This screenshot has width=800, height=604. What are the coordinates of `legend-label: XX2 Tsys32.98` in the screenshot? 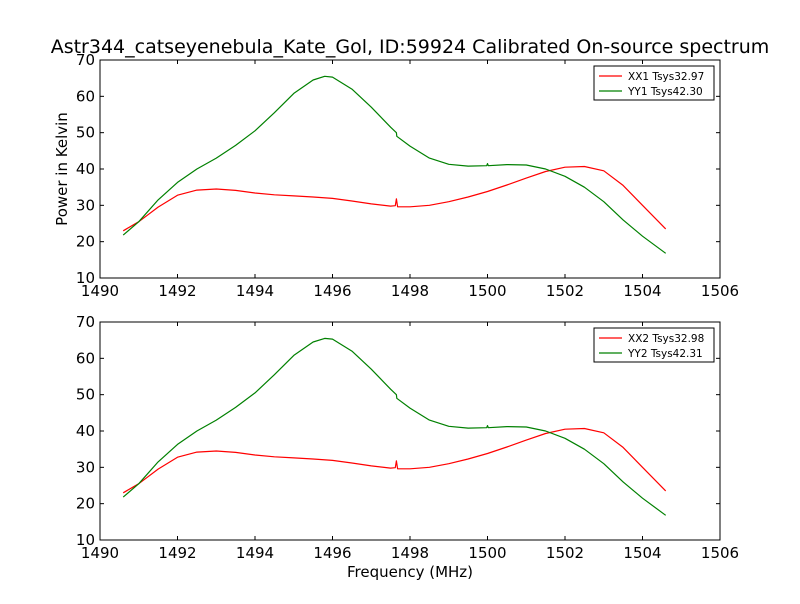 It's located at (666, 339).